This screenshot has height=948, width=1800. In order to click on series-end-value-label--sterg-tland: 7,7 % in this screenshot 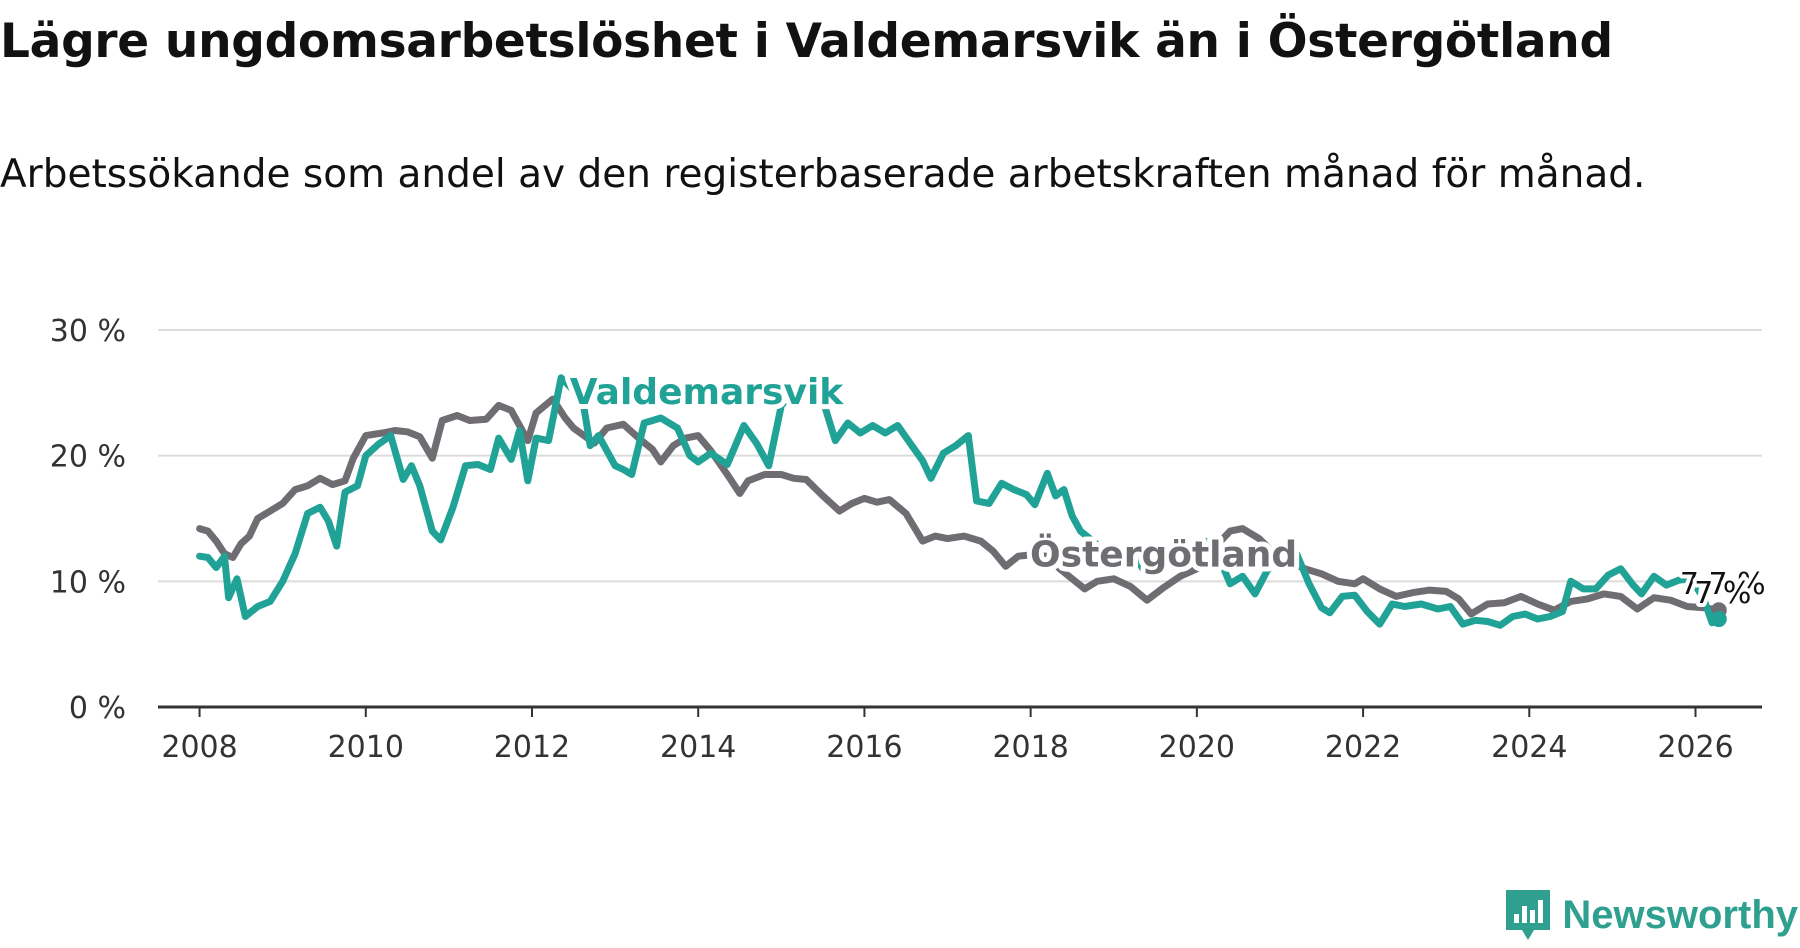, I will do `click(1723, 584)`.